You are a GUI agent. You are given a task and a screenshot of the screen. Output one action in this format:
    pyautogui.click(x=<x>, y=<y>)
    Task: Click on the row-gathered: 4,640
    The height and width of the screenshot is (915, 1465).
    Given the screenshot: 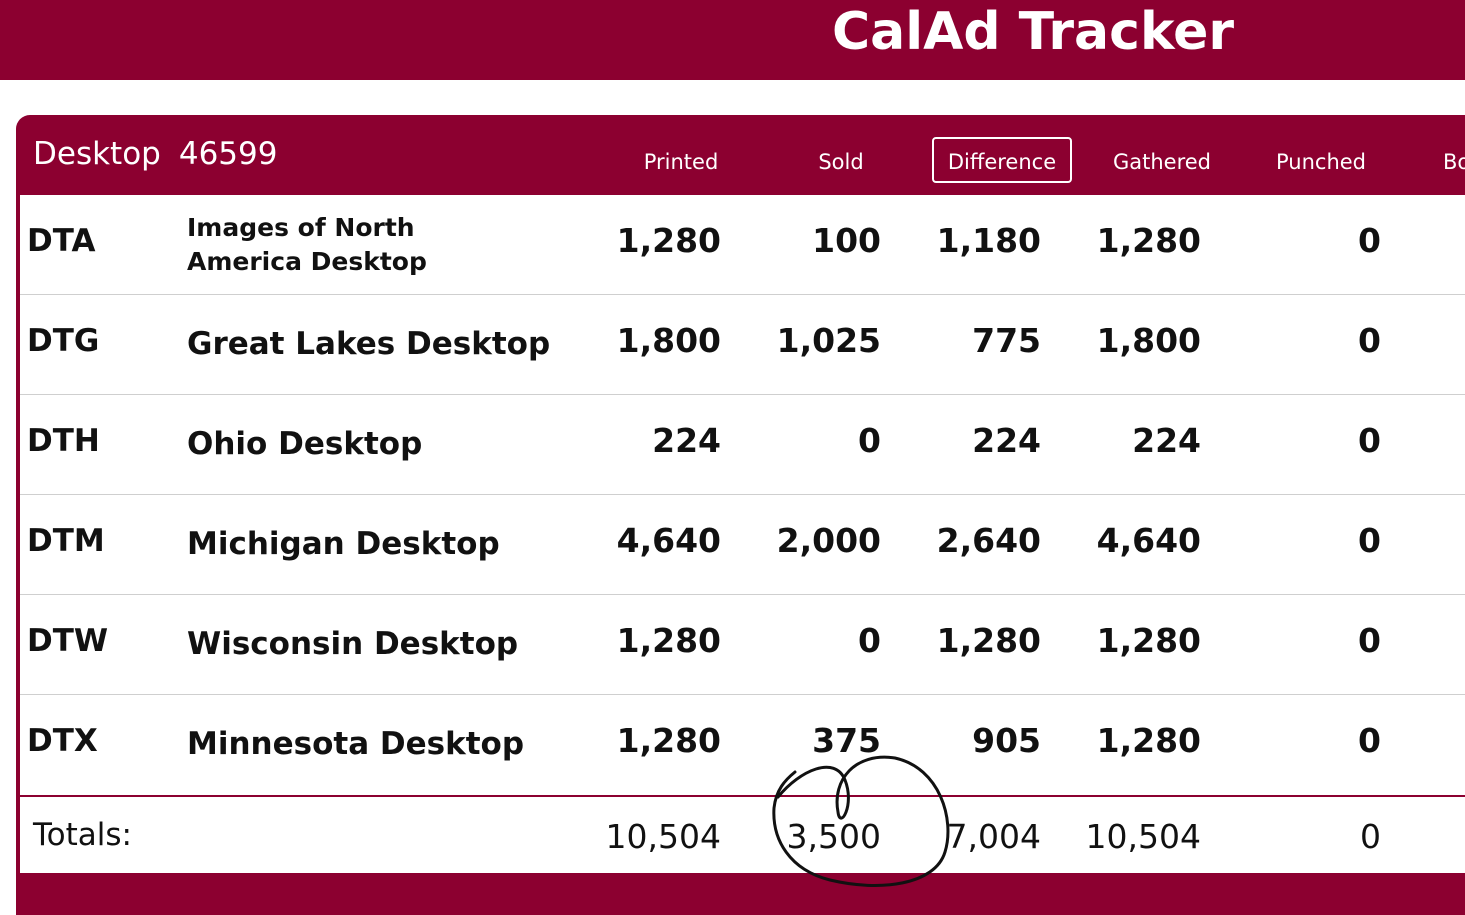 What is the action you would take?
    pyautogui.click(x=1148, y=540)
    